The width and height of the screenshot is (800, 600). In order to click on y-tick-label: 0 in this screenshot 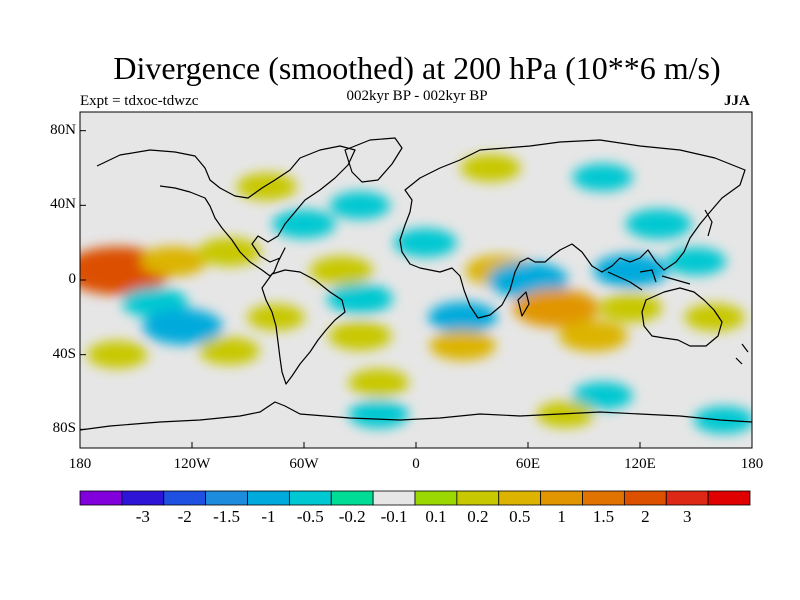, I will do `click(72, 279)`.